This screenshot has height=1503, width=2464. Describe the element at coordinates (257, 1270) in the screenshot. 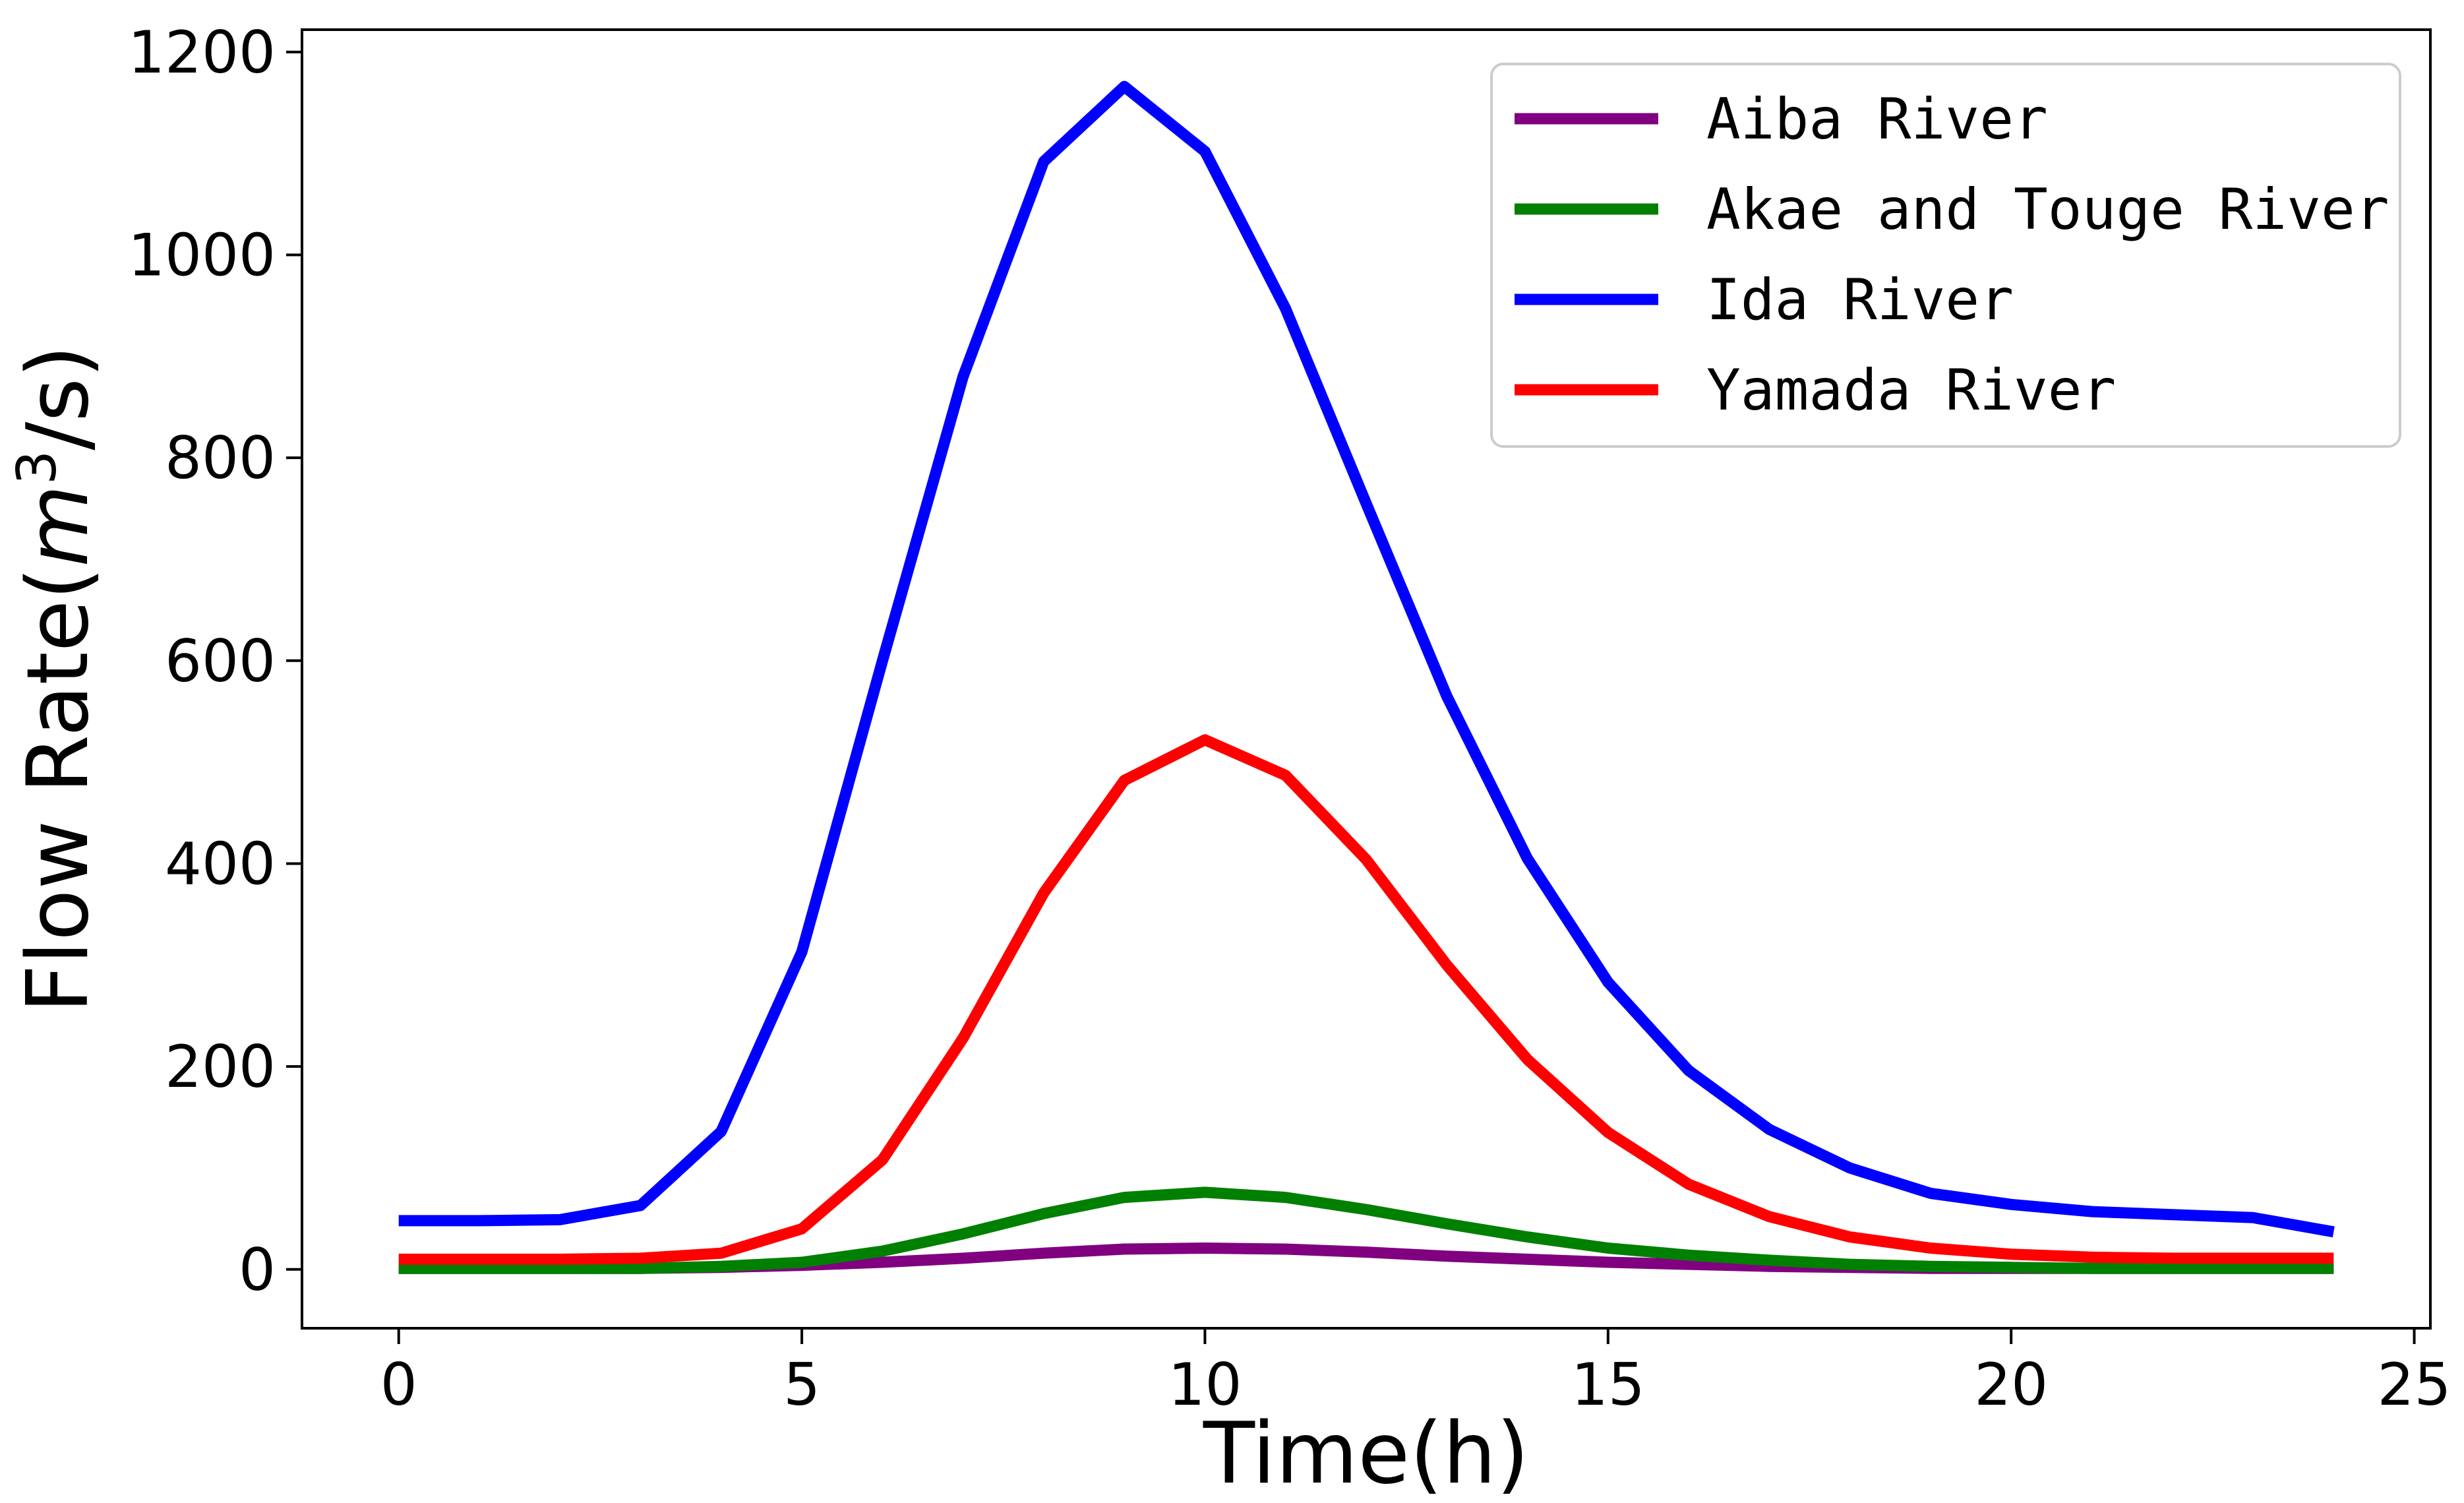

I see `y-tick-label: 0` at that location.